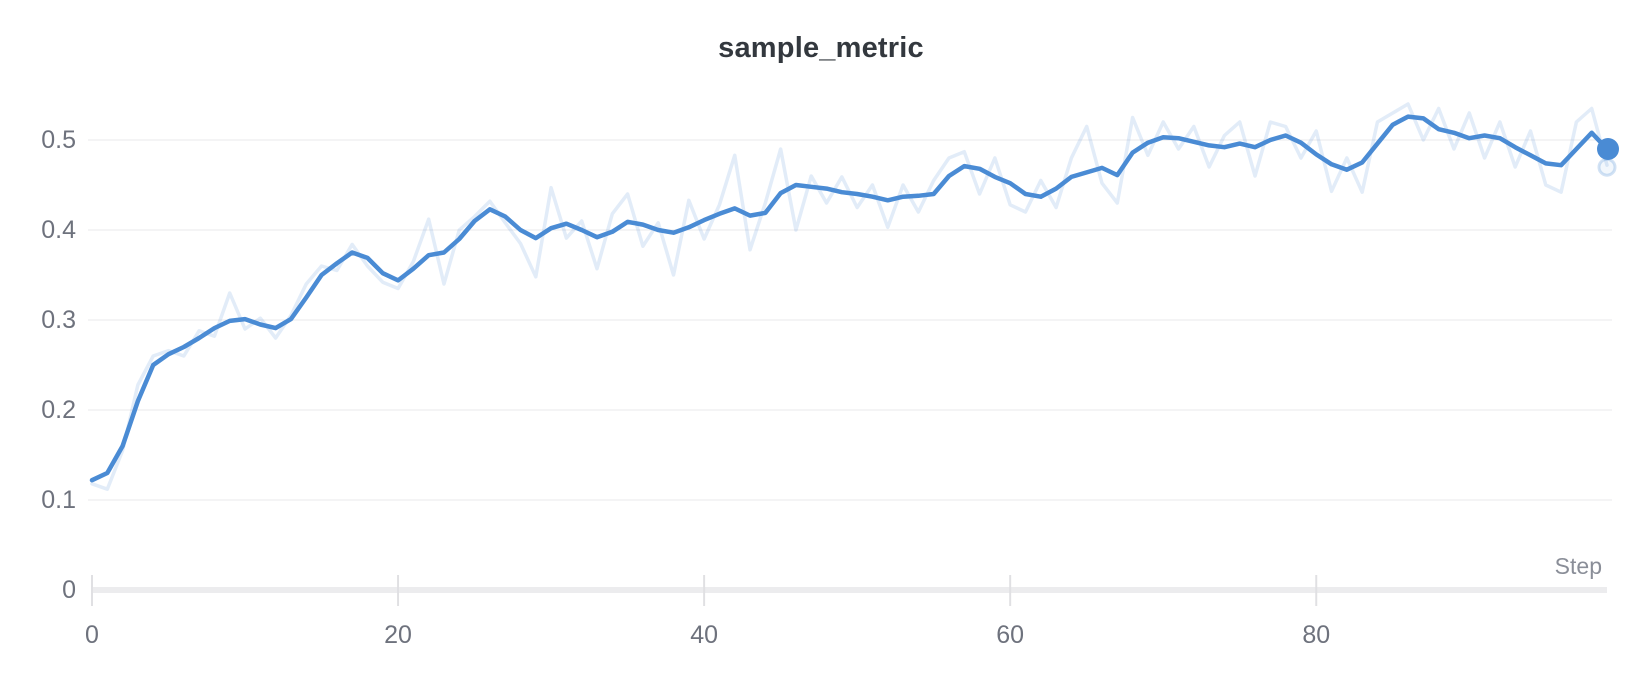 The height and width of the screenshot is (674, 1642). What do you see at coordinates (58, 320) in the screenshot?
I see `y-tick-label: 0.3` at bounding box center [58, 320].